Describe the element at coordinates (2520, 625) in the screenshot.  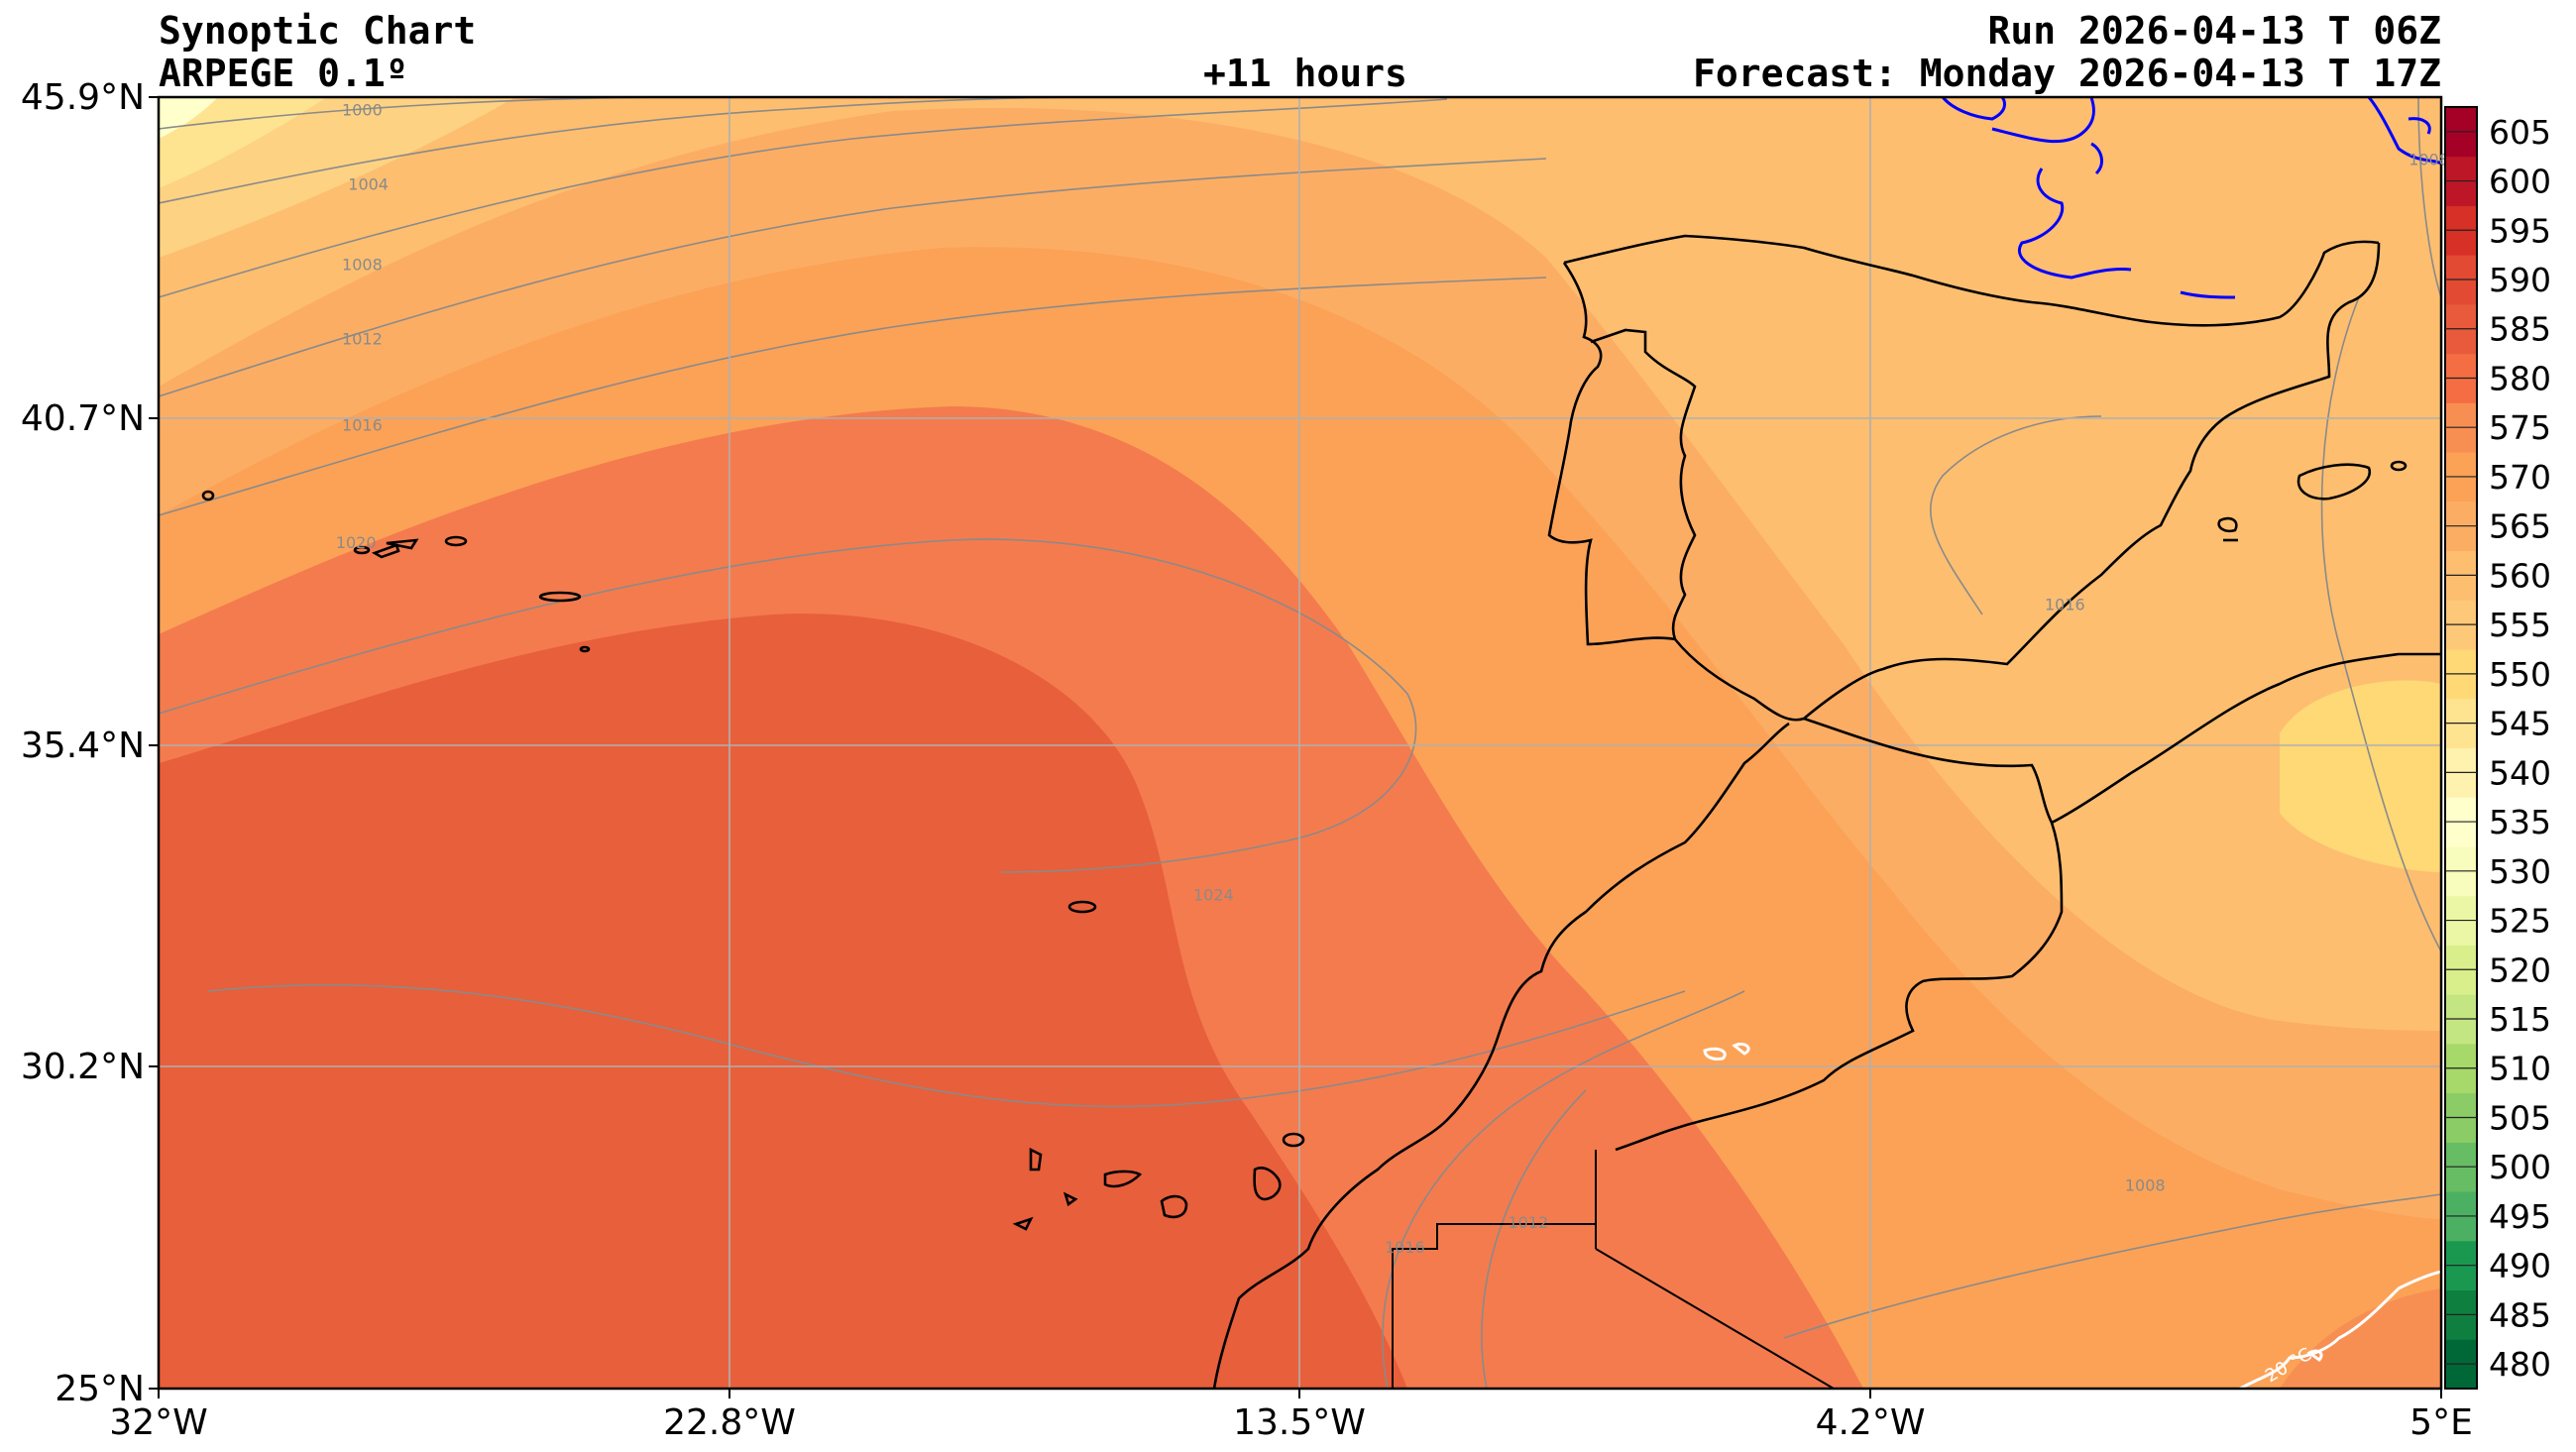
I see `colorbar-label: 555` at that location.